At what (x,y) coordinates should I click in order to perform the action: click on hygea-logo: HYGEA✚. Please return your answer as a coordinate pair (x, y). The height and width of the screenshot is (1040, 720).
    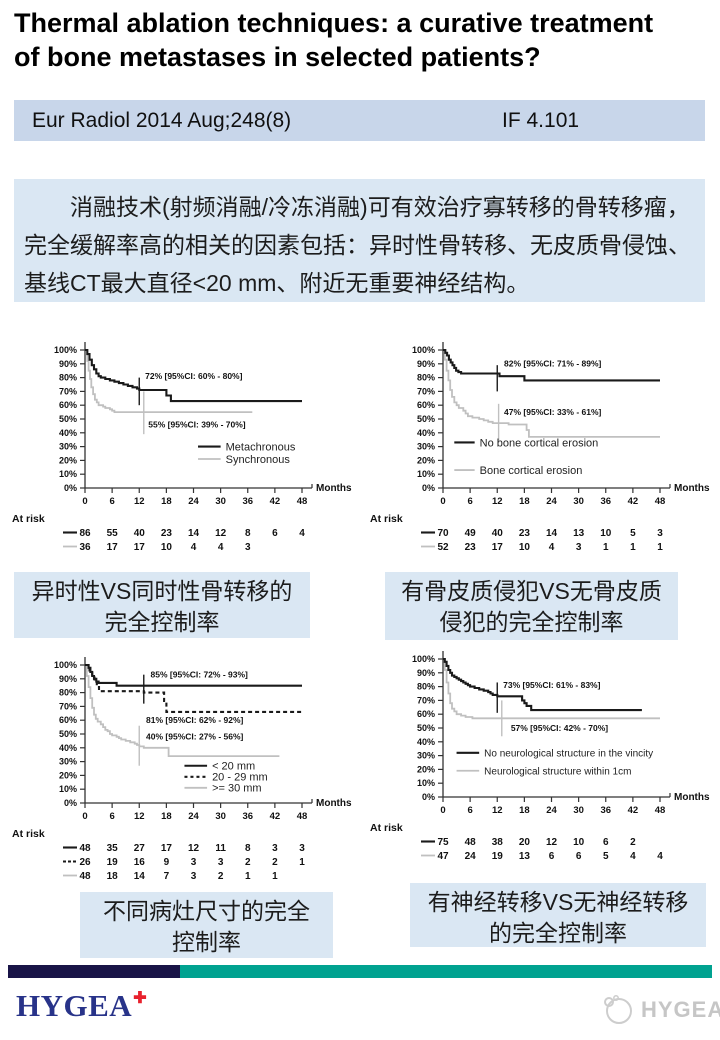
    Looking at the image, I should click on (82, 1006).